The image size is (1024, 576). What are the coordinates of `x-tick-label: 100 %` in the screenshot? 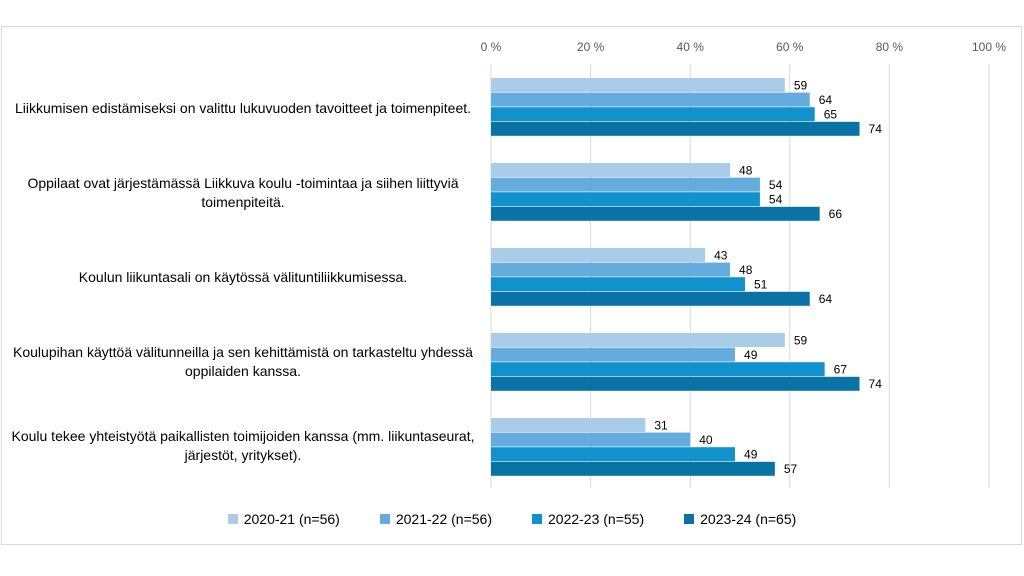 It's located at (989, 47).